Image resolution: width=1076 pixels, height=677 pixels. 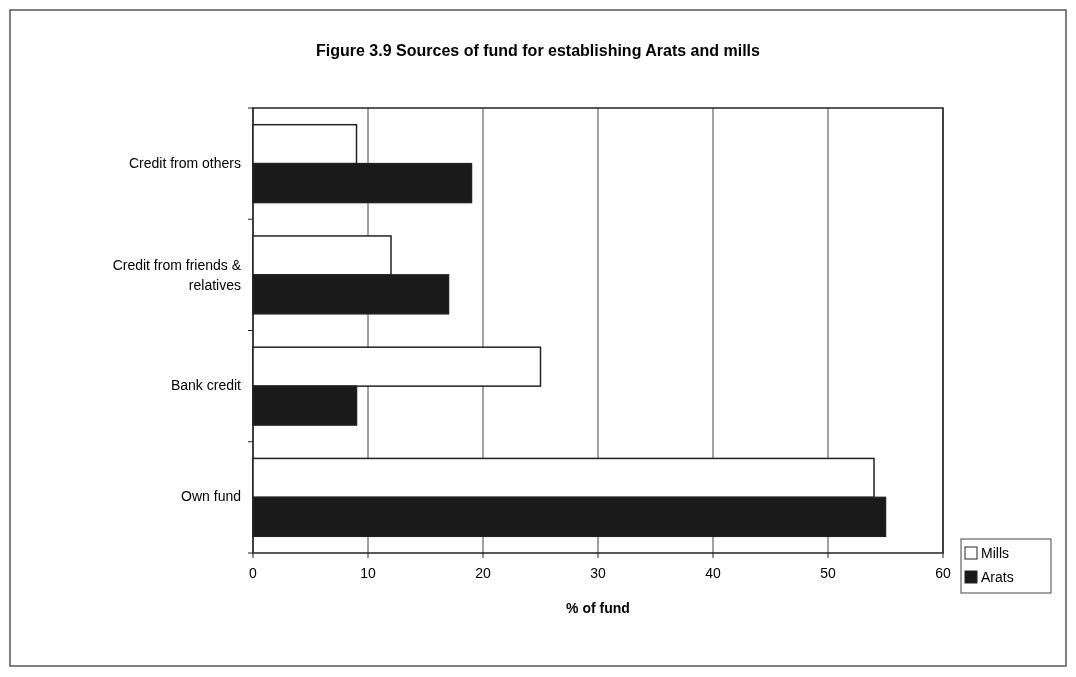 What do you see at coordinates (713, 573) in the screenshot?
I see `x-tick-label: 40` at bounding box center [713, 573].